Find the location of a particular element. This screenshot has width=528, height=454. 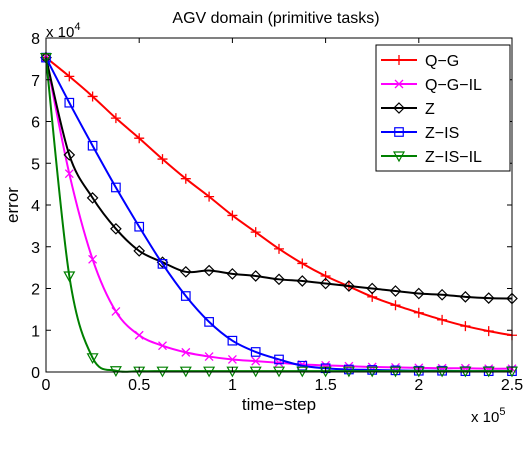

legend-label: Q−G−IL is located at coordinates (453, 85).